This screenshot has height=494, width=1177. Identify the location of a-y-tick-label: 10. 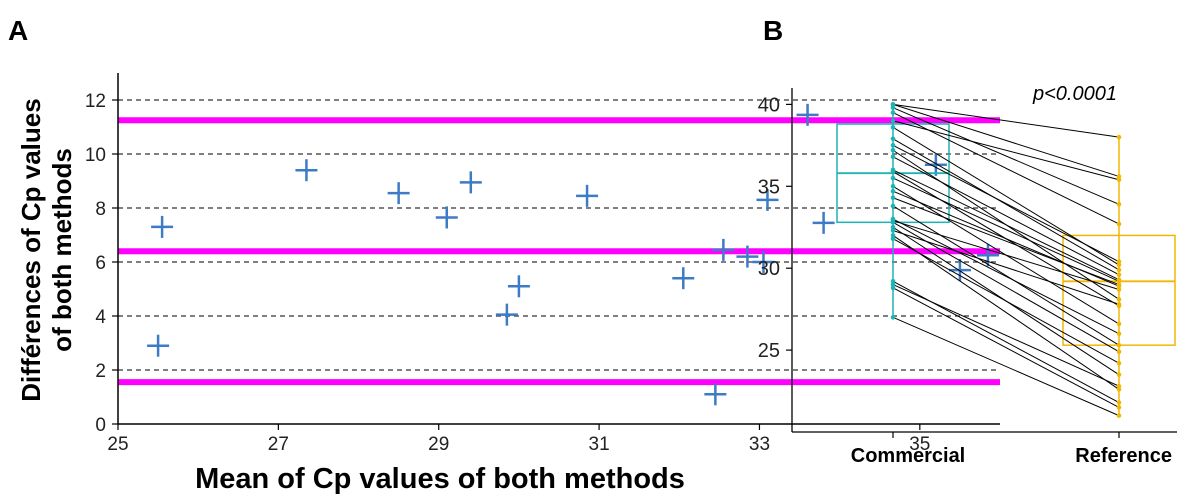
(95, 155).